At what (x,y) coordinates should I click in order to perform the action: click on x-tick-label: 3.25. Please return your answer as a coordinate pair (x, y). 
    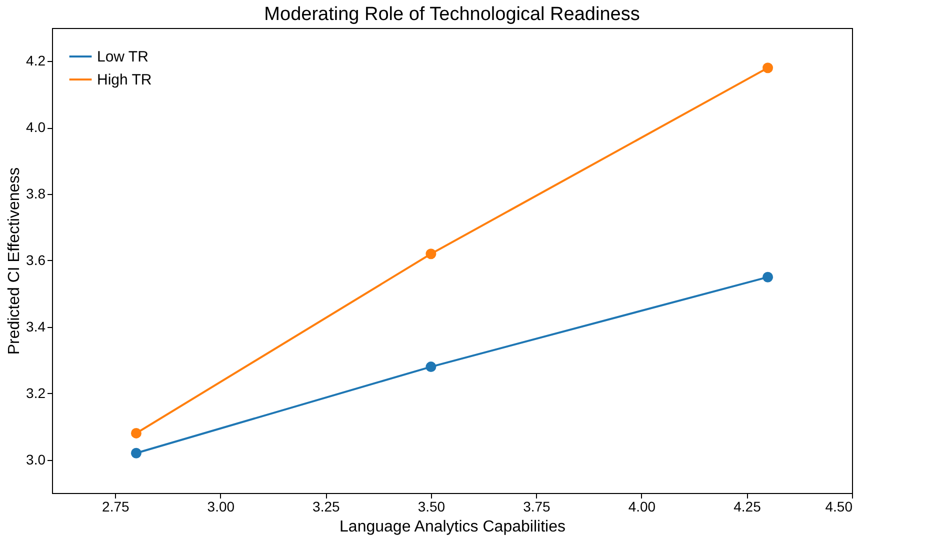
    Looking at the image, I should click on (326, 506).